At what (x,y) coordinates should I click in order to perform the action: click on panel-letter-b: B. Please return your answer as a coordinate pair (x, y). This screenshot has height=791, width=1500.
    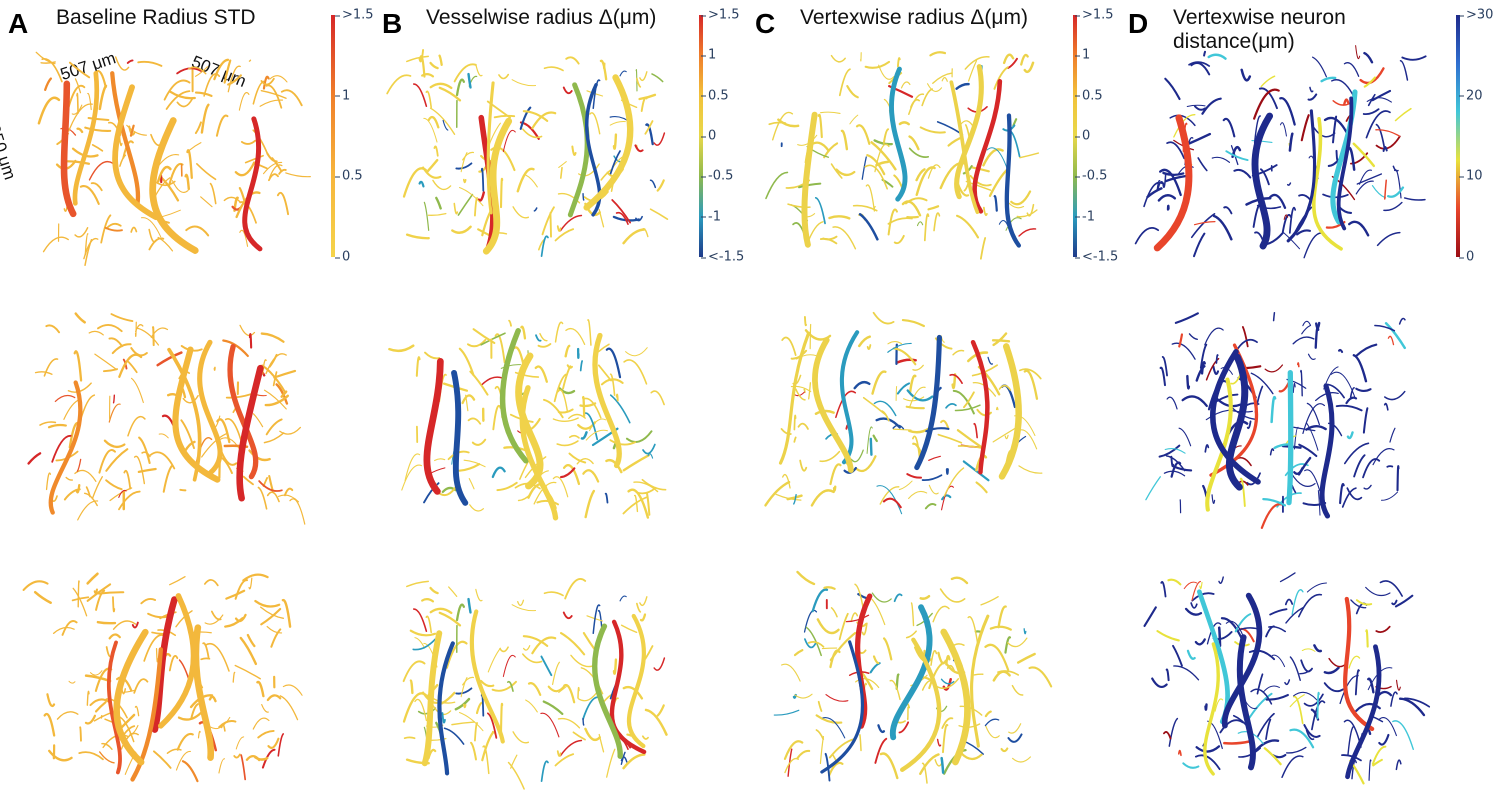
    Looking at the image, I should click on (392, 23).